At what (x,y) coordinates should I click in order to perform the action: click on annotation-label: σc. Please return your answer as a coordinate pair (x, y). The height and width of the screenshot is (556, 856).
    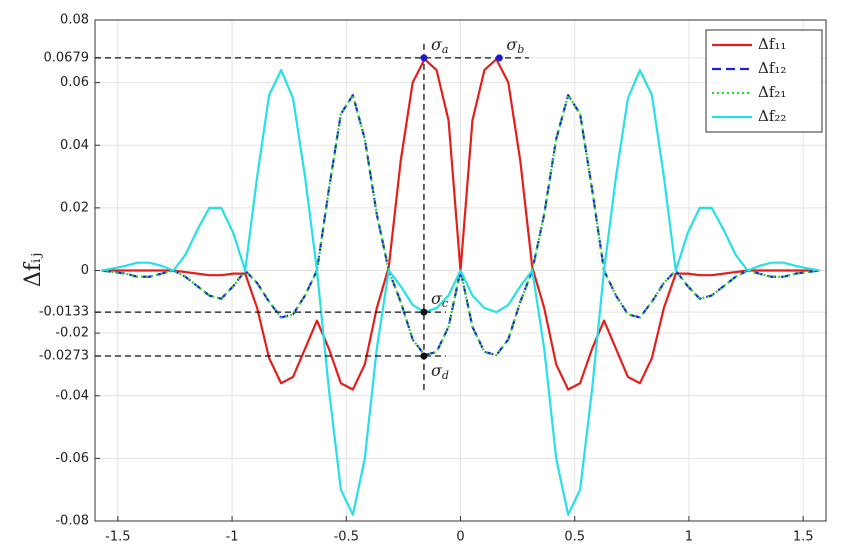
    Looking at the image, I should click on (439, 300).